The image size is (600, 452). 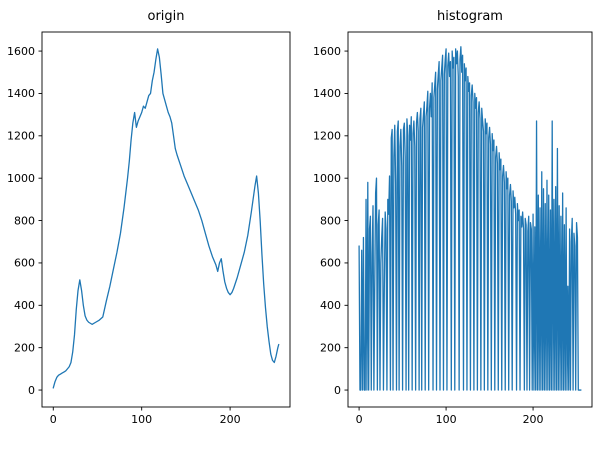 I want to click on left-chart-title: origin, so click(x=166, y=16).